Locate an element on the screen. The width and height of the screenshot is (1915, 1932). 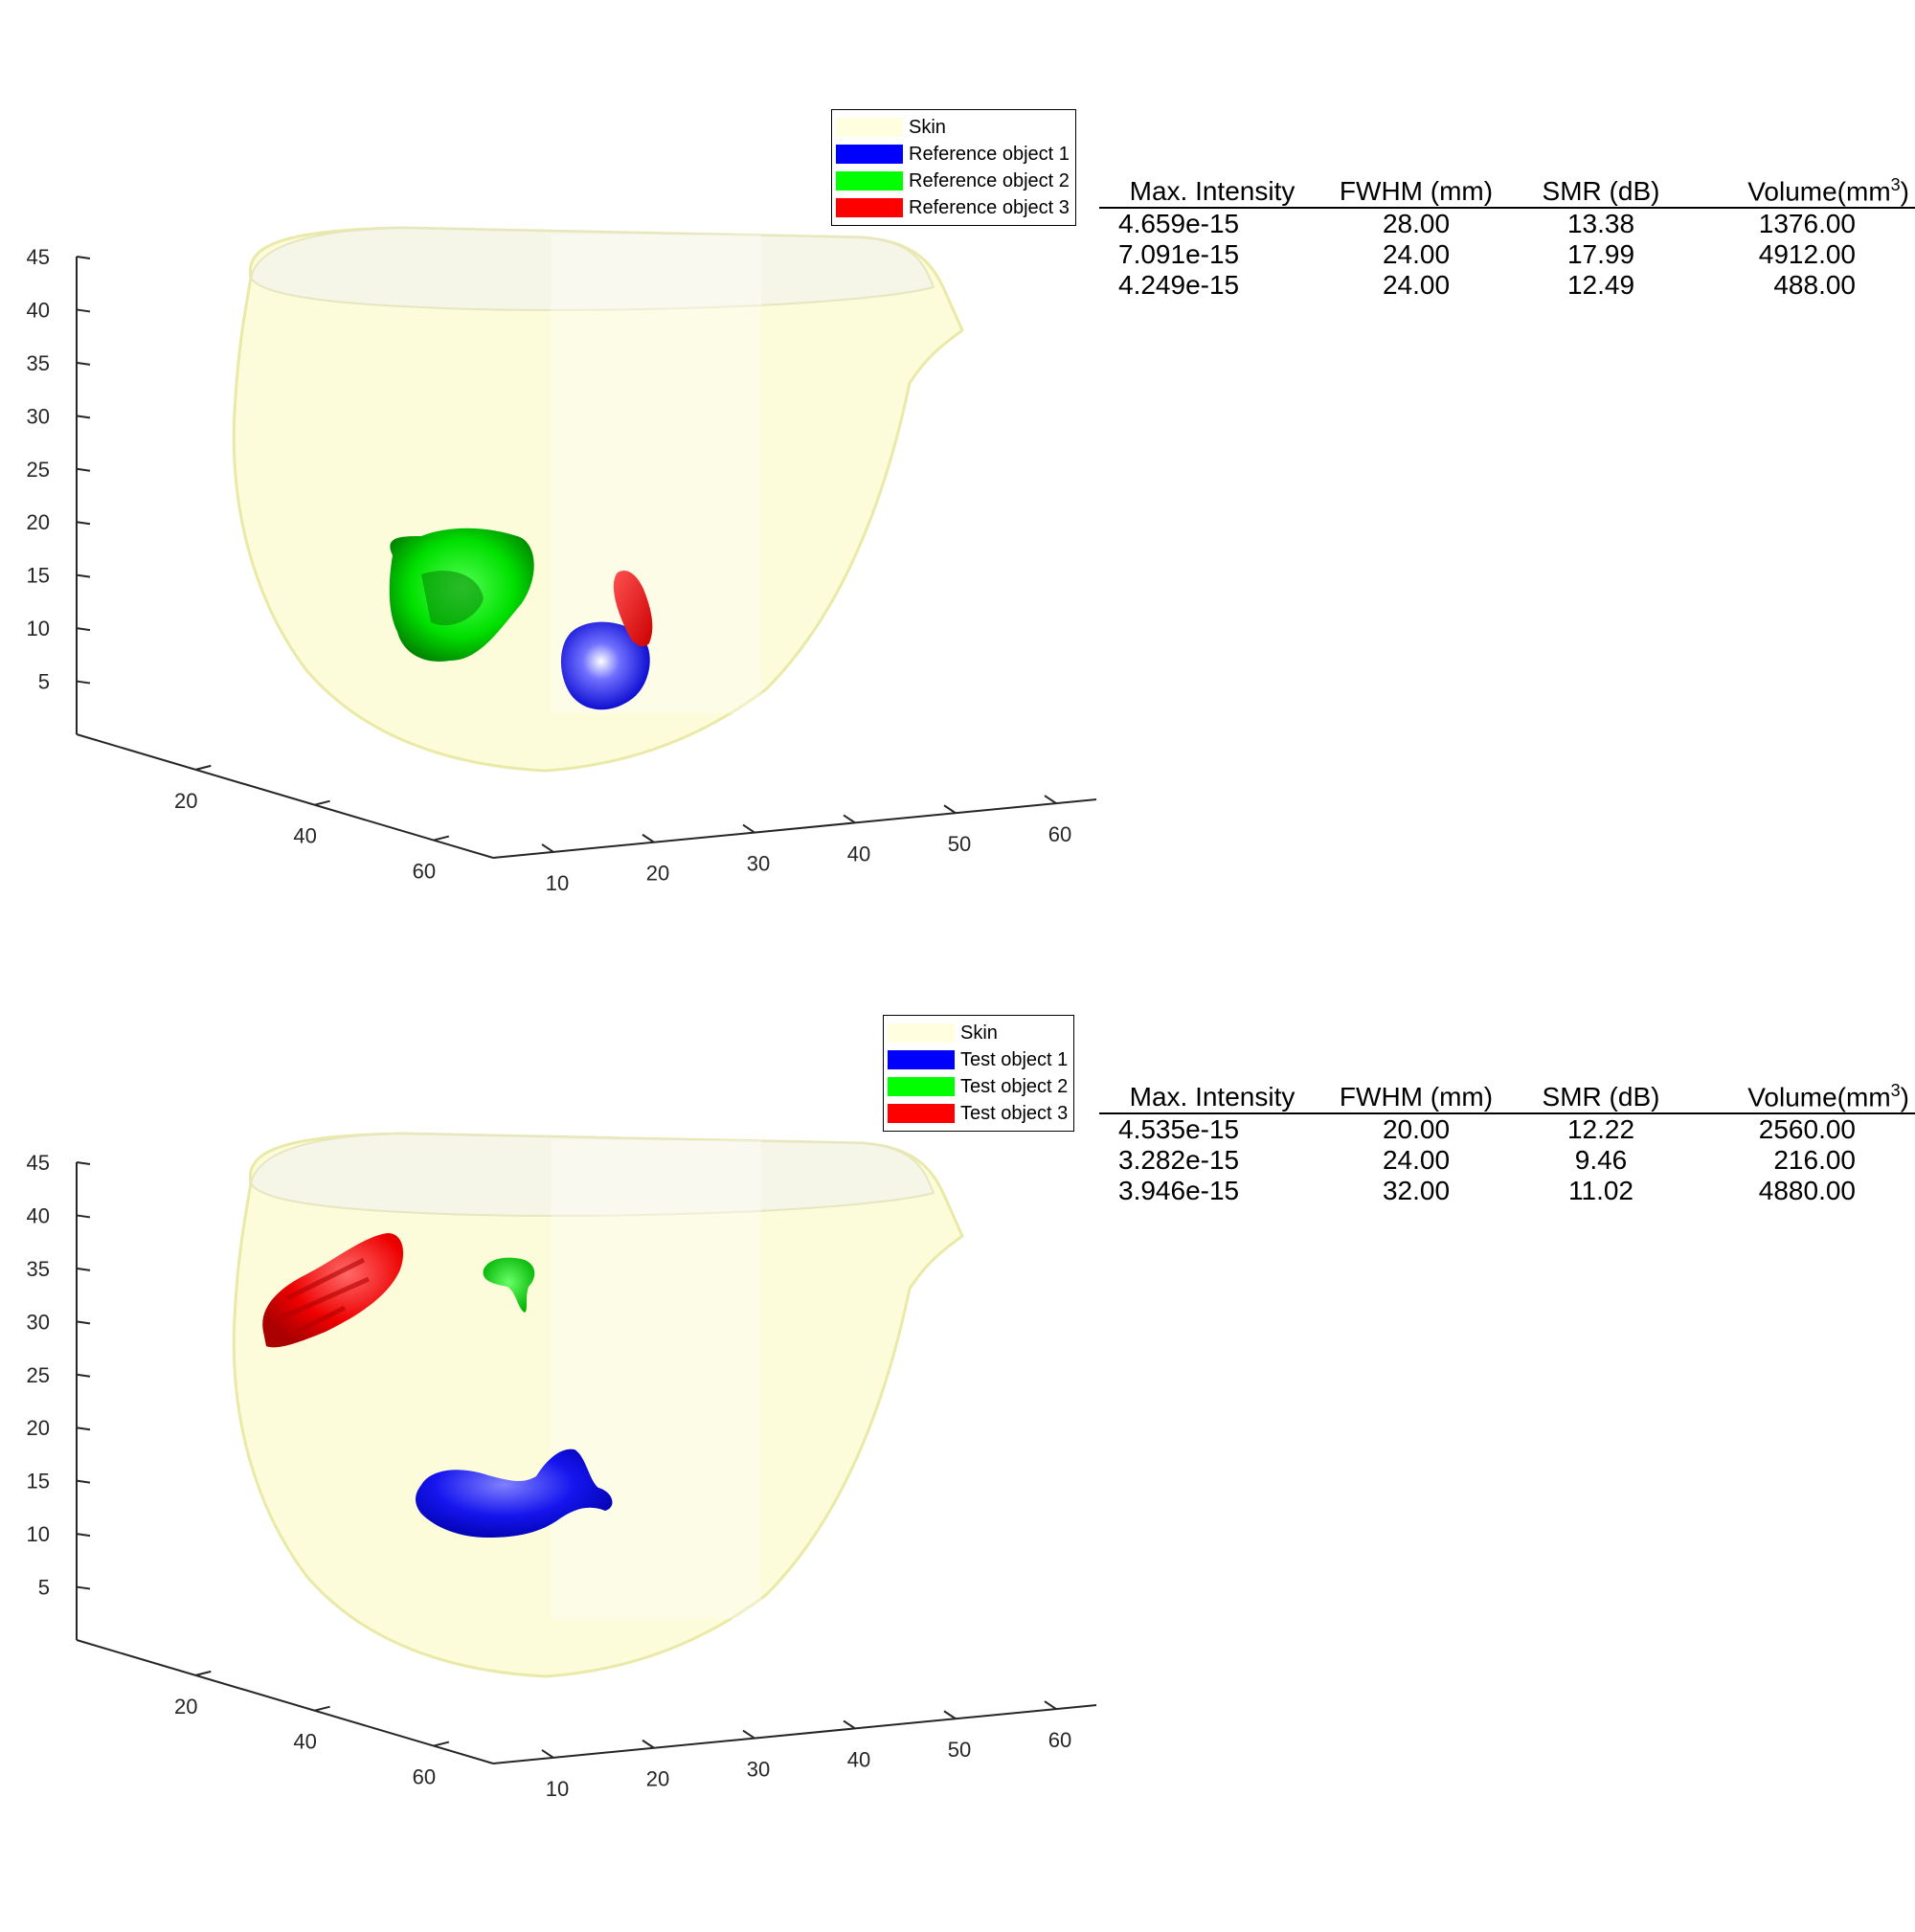
z-tick-label: 15 is located at coordinates (38, 576).